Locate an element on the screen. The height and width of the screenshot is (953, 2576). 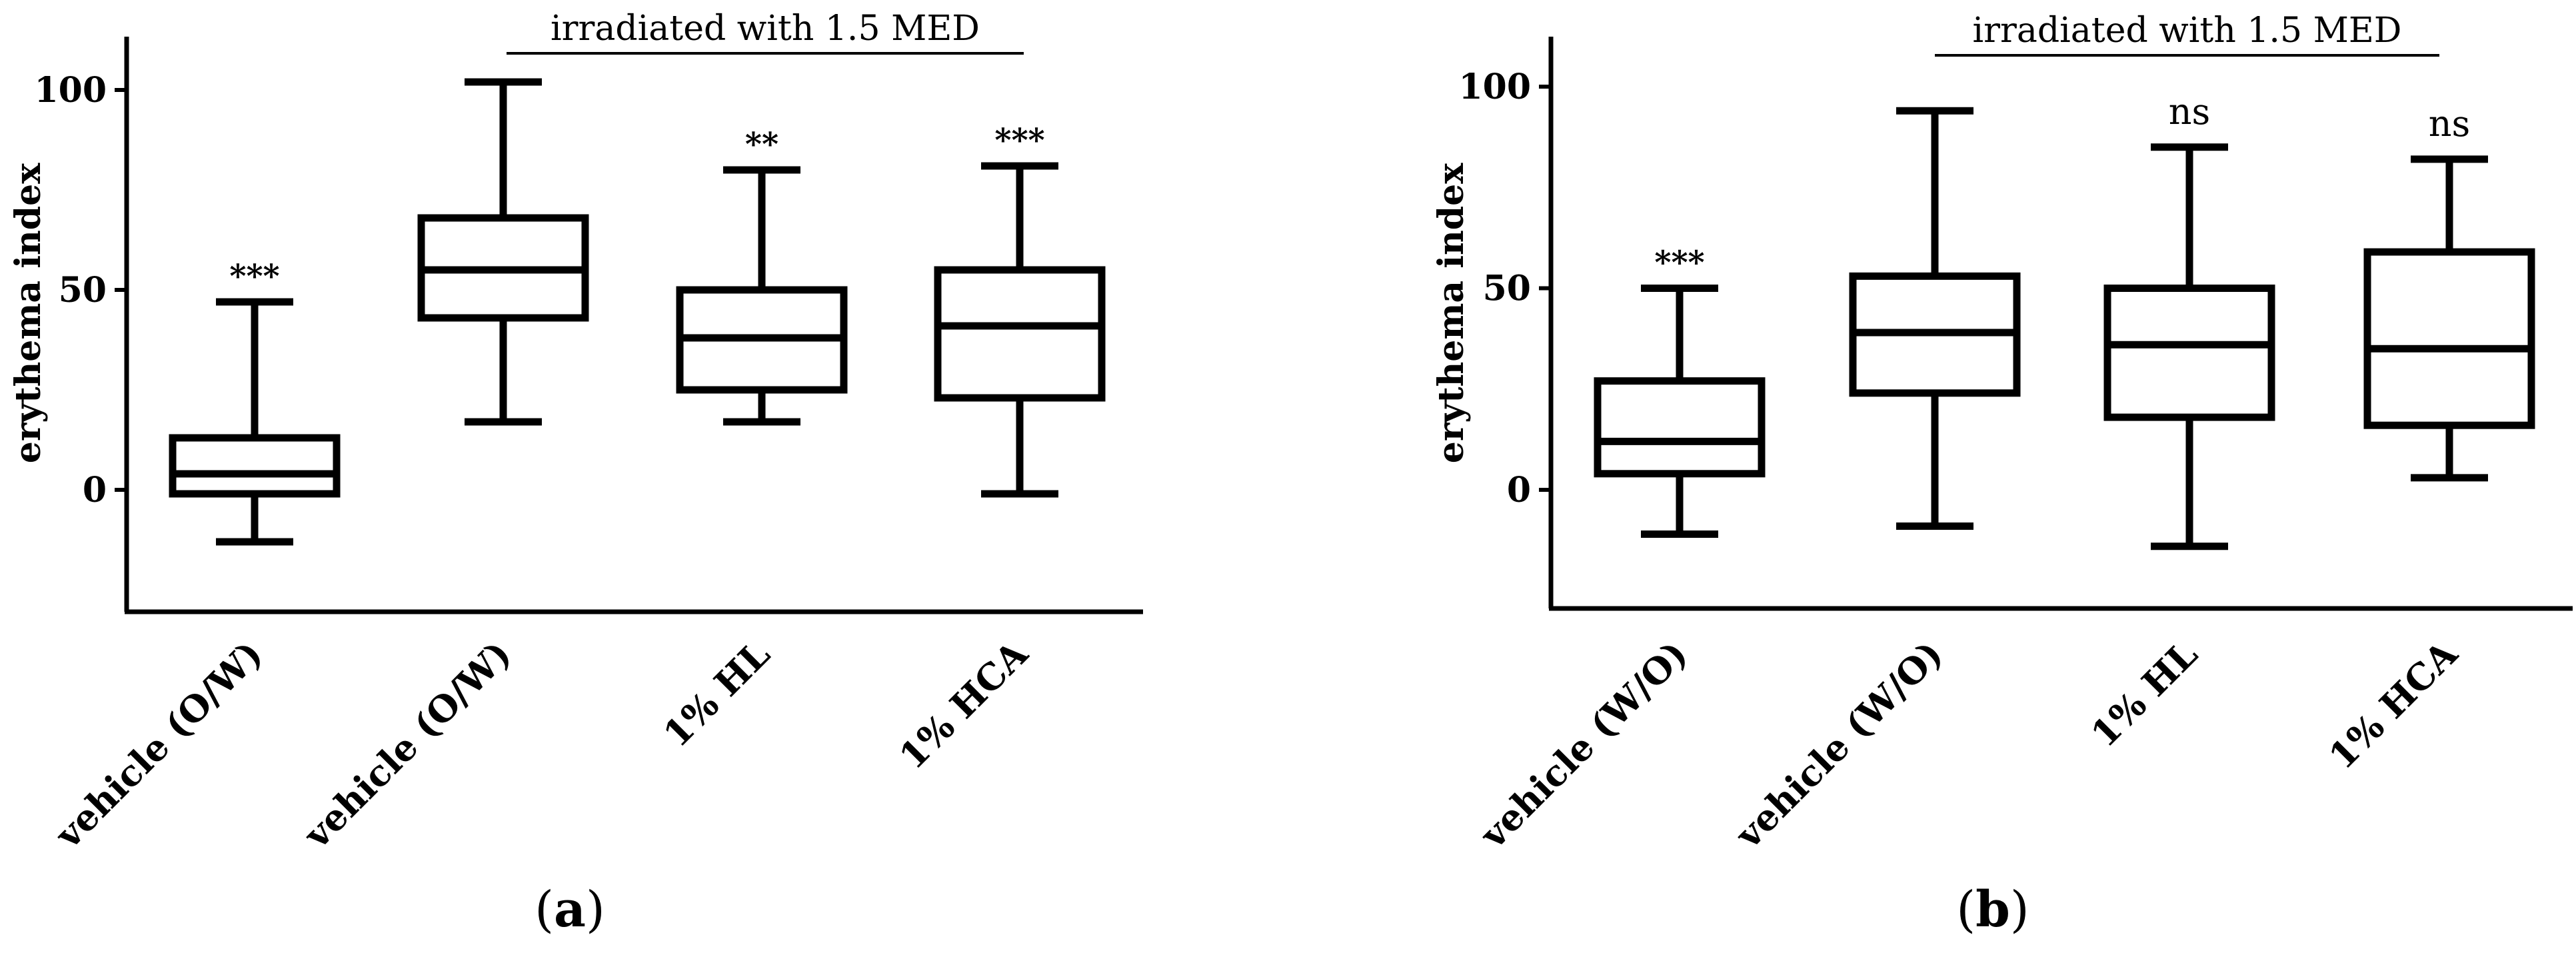
box-plot-2: vehicle (W/O) is located at coordinates (1874, 481).